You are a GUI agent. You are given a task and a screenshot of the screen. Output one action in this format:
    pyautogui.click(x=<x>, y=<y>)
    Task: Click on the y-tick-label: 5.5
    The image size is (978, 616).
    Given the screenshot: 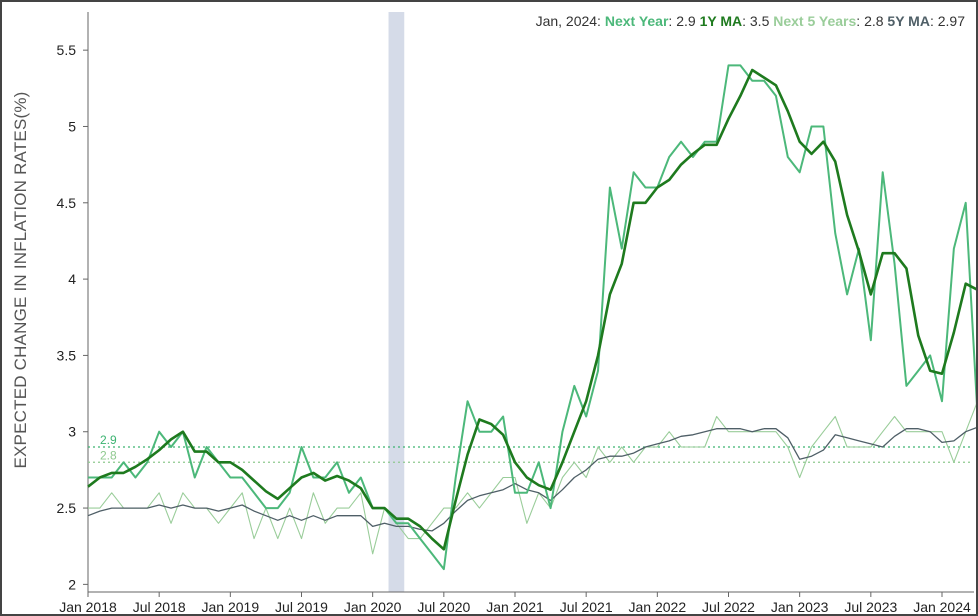 What is the action you would take?
    pyautogui.click(x=67, y=50)
    